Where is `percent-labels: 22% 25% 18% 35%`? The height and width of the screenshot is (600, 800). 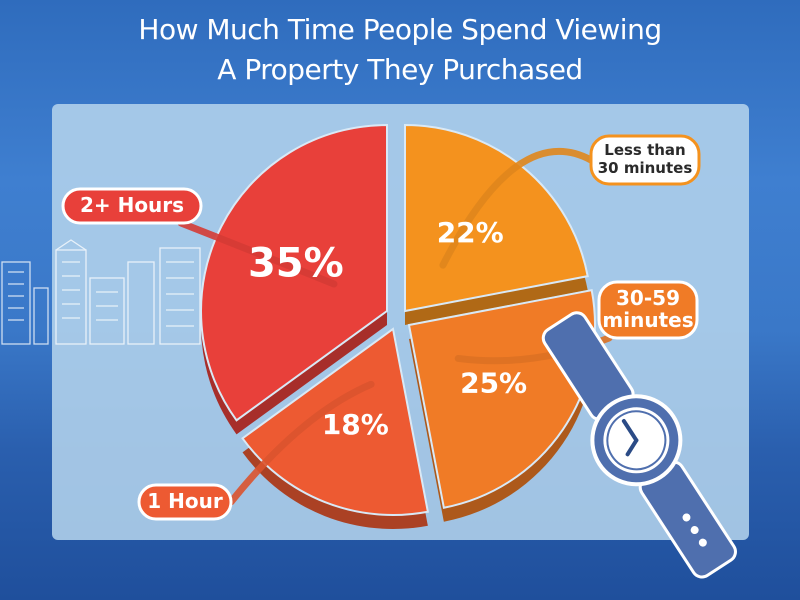
percent-labels: 22% 25% 18% 35% is located at coordinates (387, 328).